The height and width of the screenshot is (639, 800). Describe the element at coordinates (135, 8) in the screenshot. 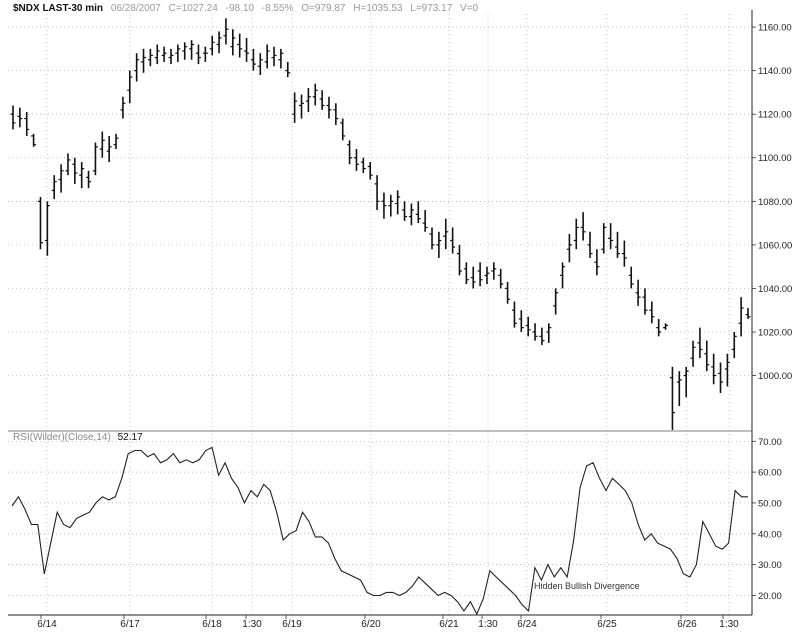

I see `date-label: 06/28/2007` at that location.